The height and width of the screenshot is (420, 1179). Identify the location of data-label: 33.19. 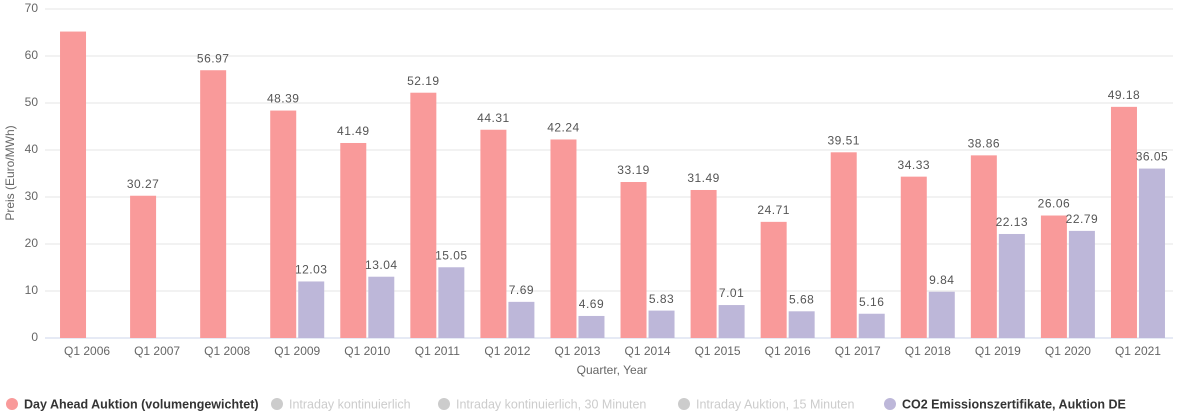
(633, 170).